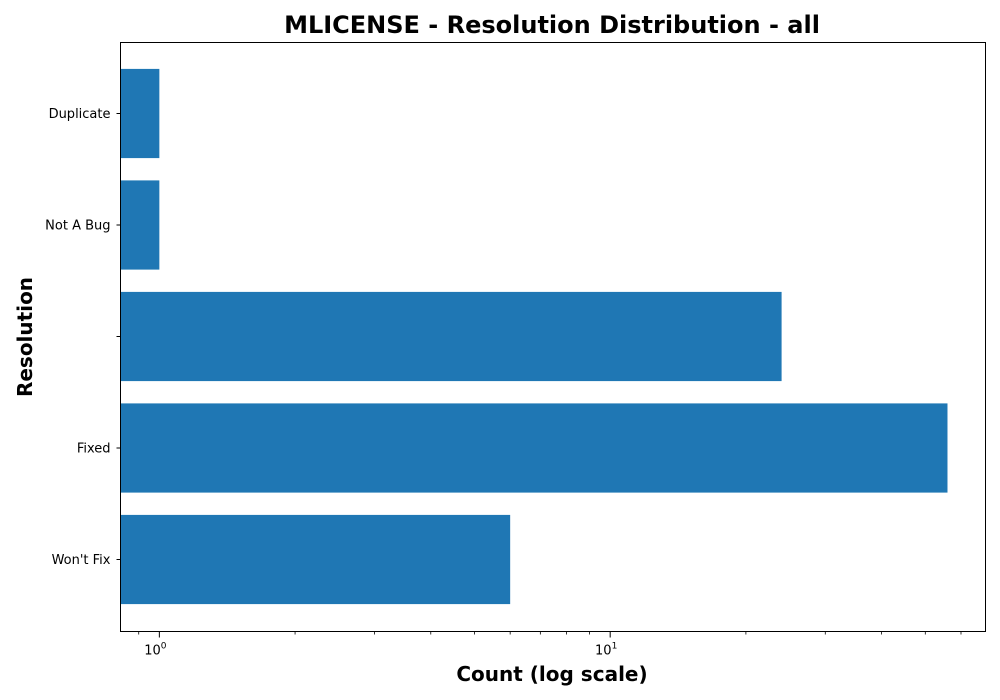 This screenshot has width=1000, height=700. I want to click on y-tick-label: Won't Fix, so click(81, 560).